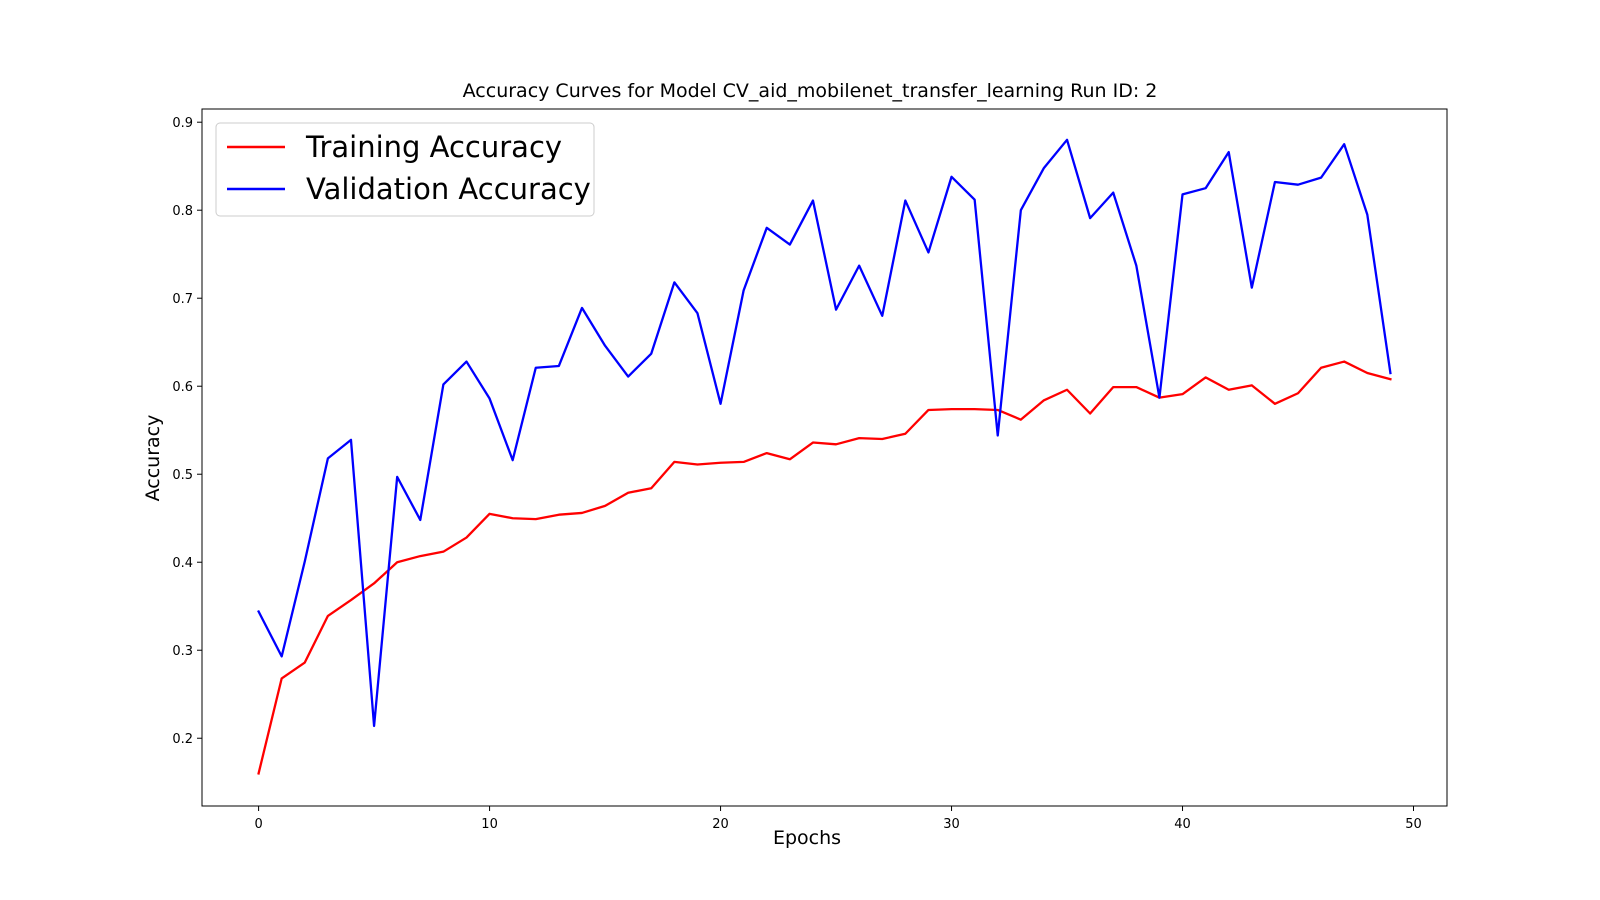 The width and height of the screenshot is (1600, 900). What do you see at coordinates (258, 824) in the screenshot?
I see `x-tick-label: 0` at bounding box center [258, 824].